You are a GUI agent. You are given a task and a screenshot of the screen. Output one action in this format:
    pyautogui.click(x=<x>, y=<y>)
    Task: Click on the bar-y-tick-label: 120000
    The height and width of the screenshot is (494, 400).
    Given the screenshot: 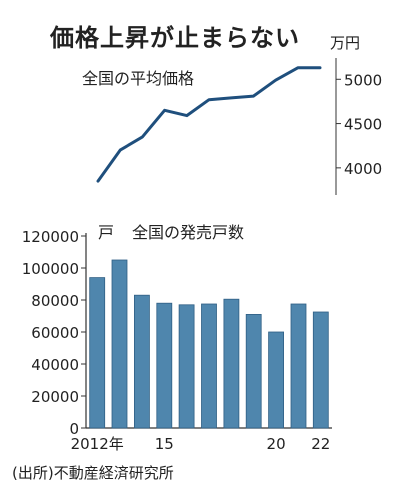 What is the action you would take?
    pyautogui.click(x=50, y=237)
    